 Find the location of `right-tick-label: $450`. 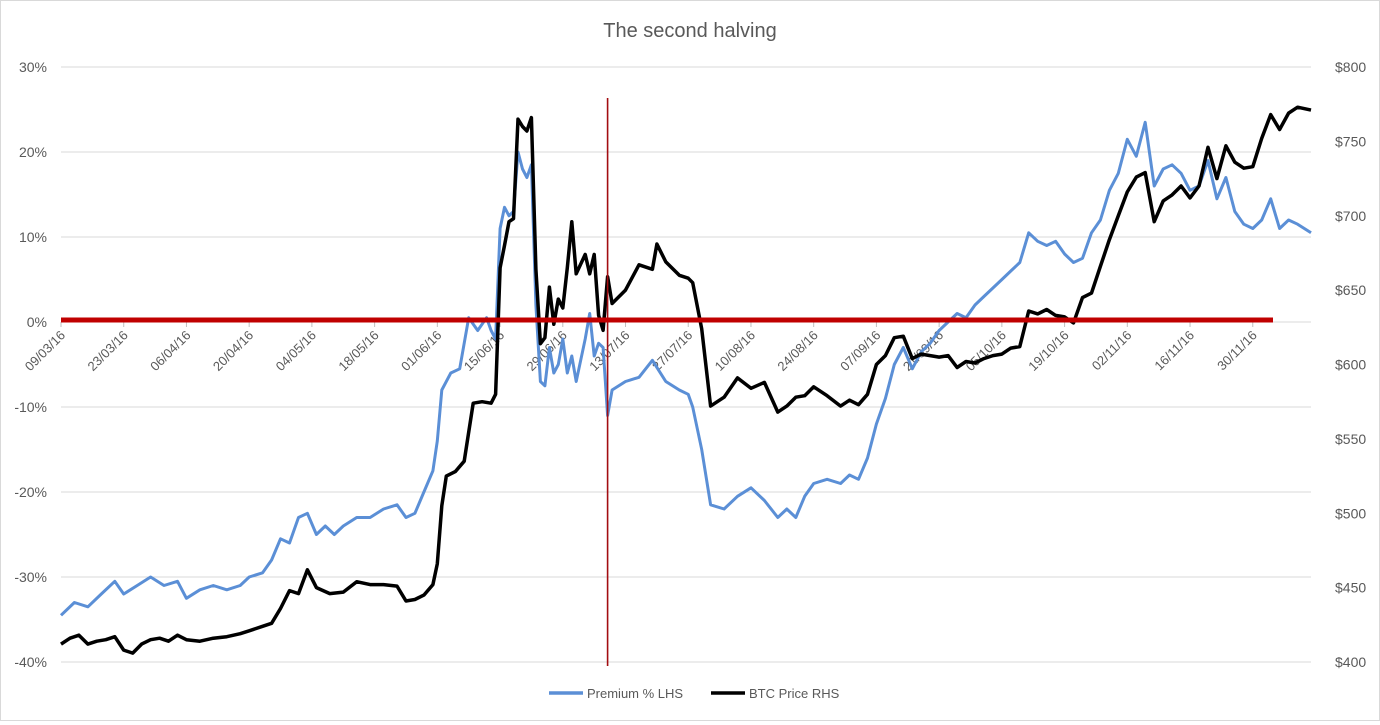

right-tick-label: $450 is located at coordinates (1350, 588).